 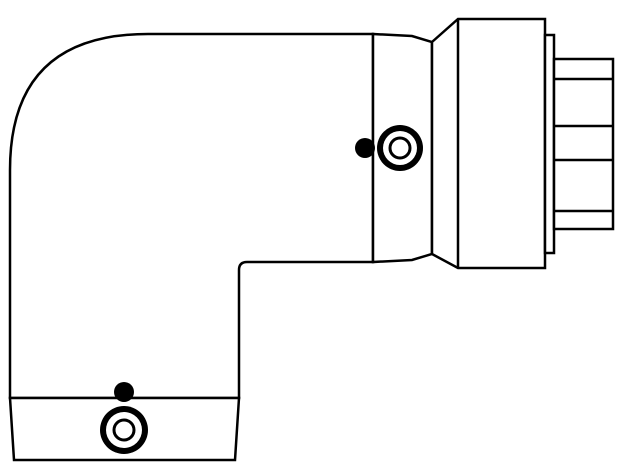 What do you see at coordinates (488, 143) in the screenshot?
I see `coupling-nut` at bounding box center [488, 143].